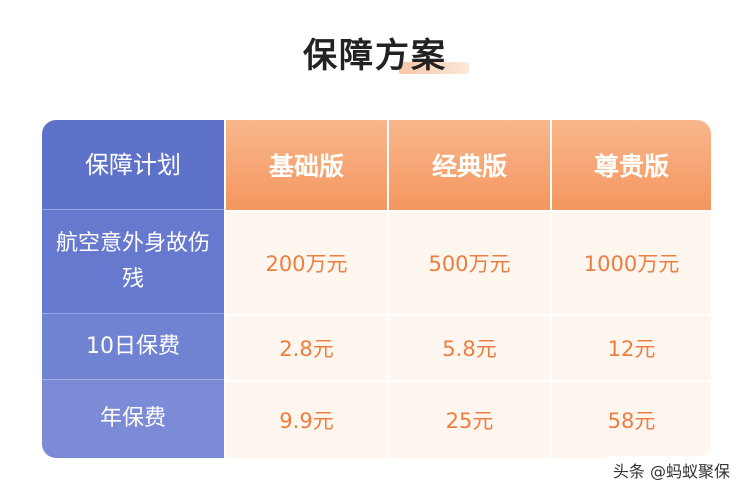  Describe the element at coordinates (468, 347) in the screenshot. I see `table-cell: 5.8元` at that location.